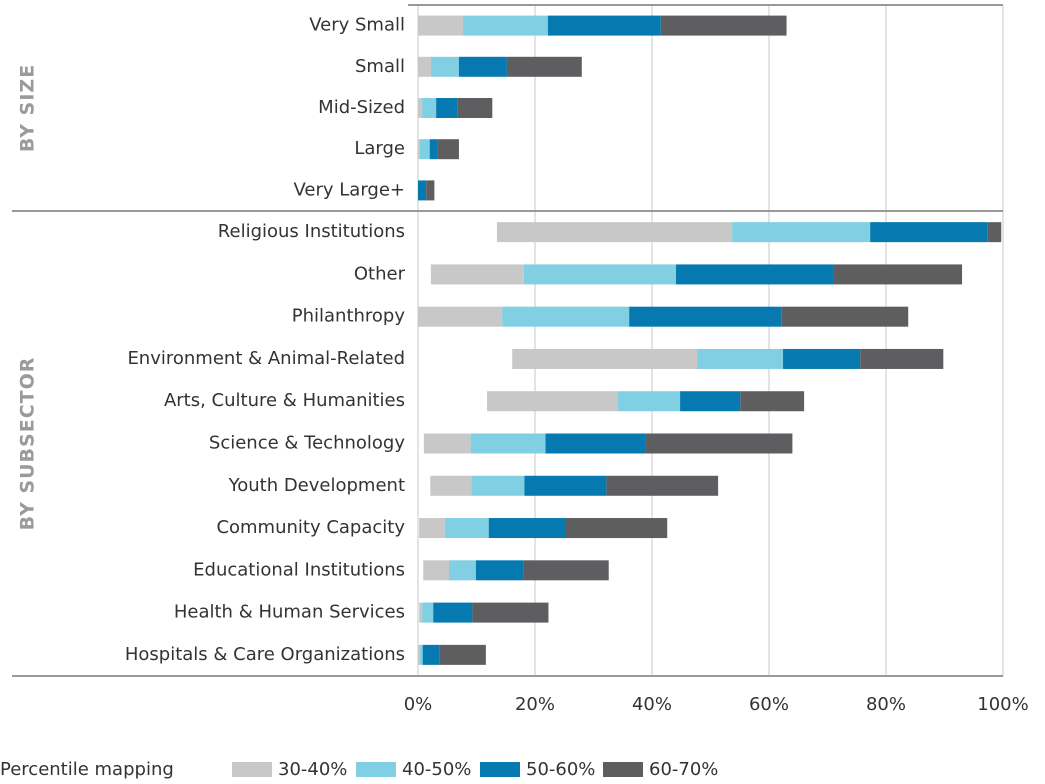  What do you see at coordinates (311, 231) in the screenshot?
I see `category-label: Religious Institutions` at bounding box center [311, 231].